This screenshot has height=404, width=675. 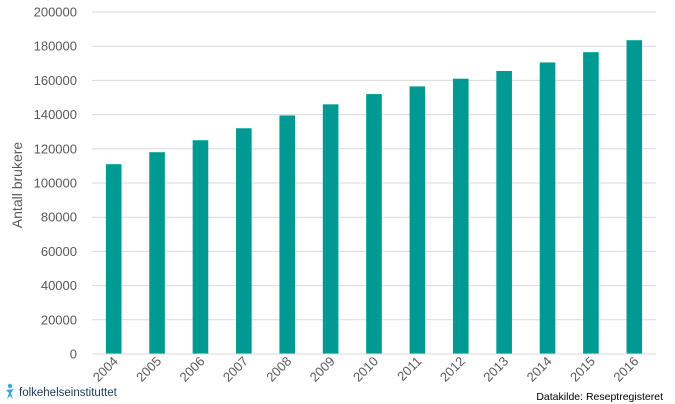 I want to click on bar-2007, so click(x=244, y=241).